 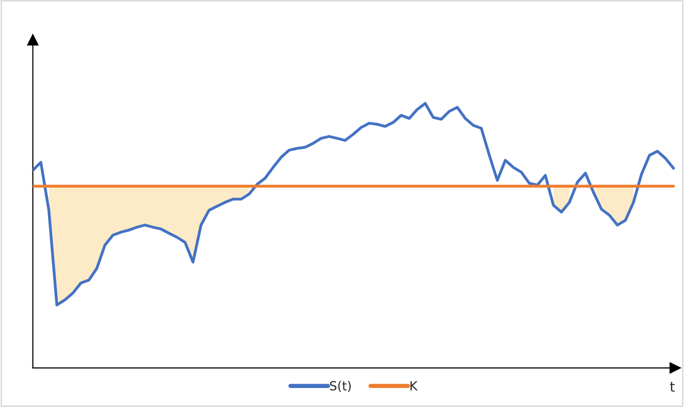 What do you see at coordinates (672, 387) in the screenshot?
I see `x-axis-title: t` at bounding box center [672, 387].